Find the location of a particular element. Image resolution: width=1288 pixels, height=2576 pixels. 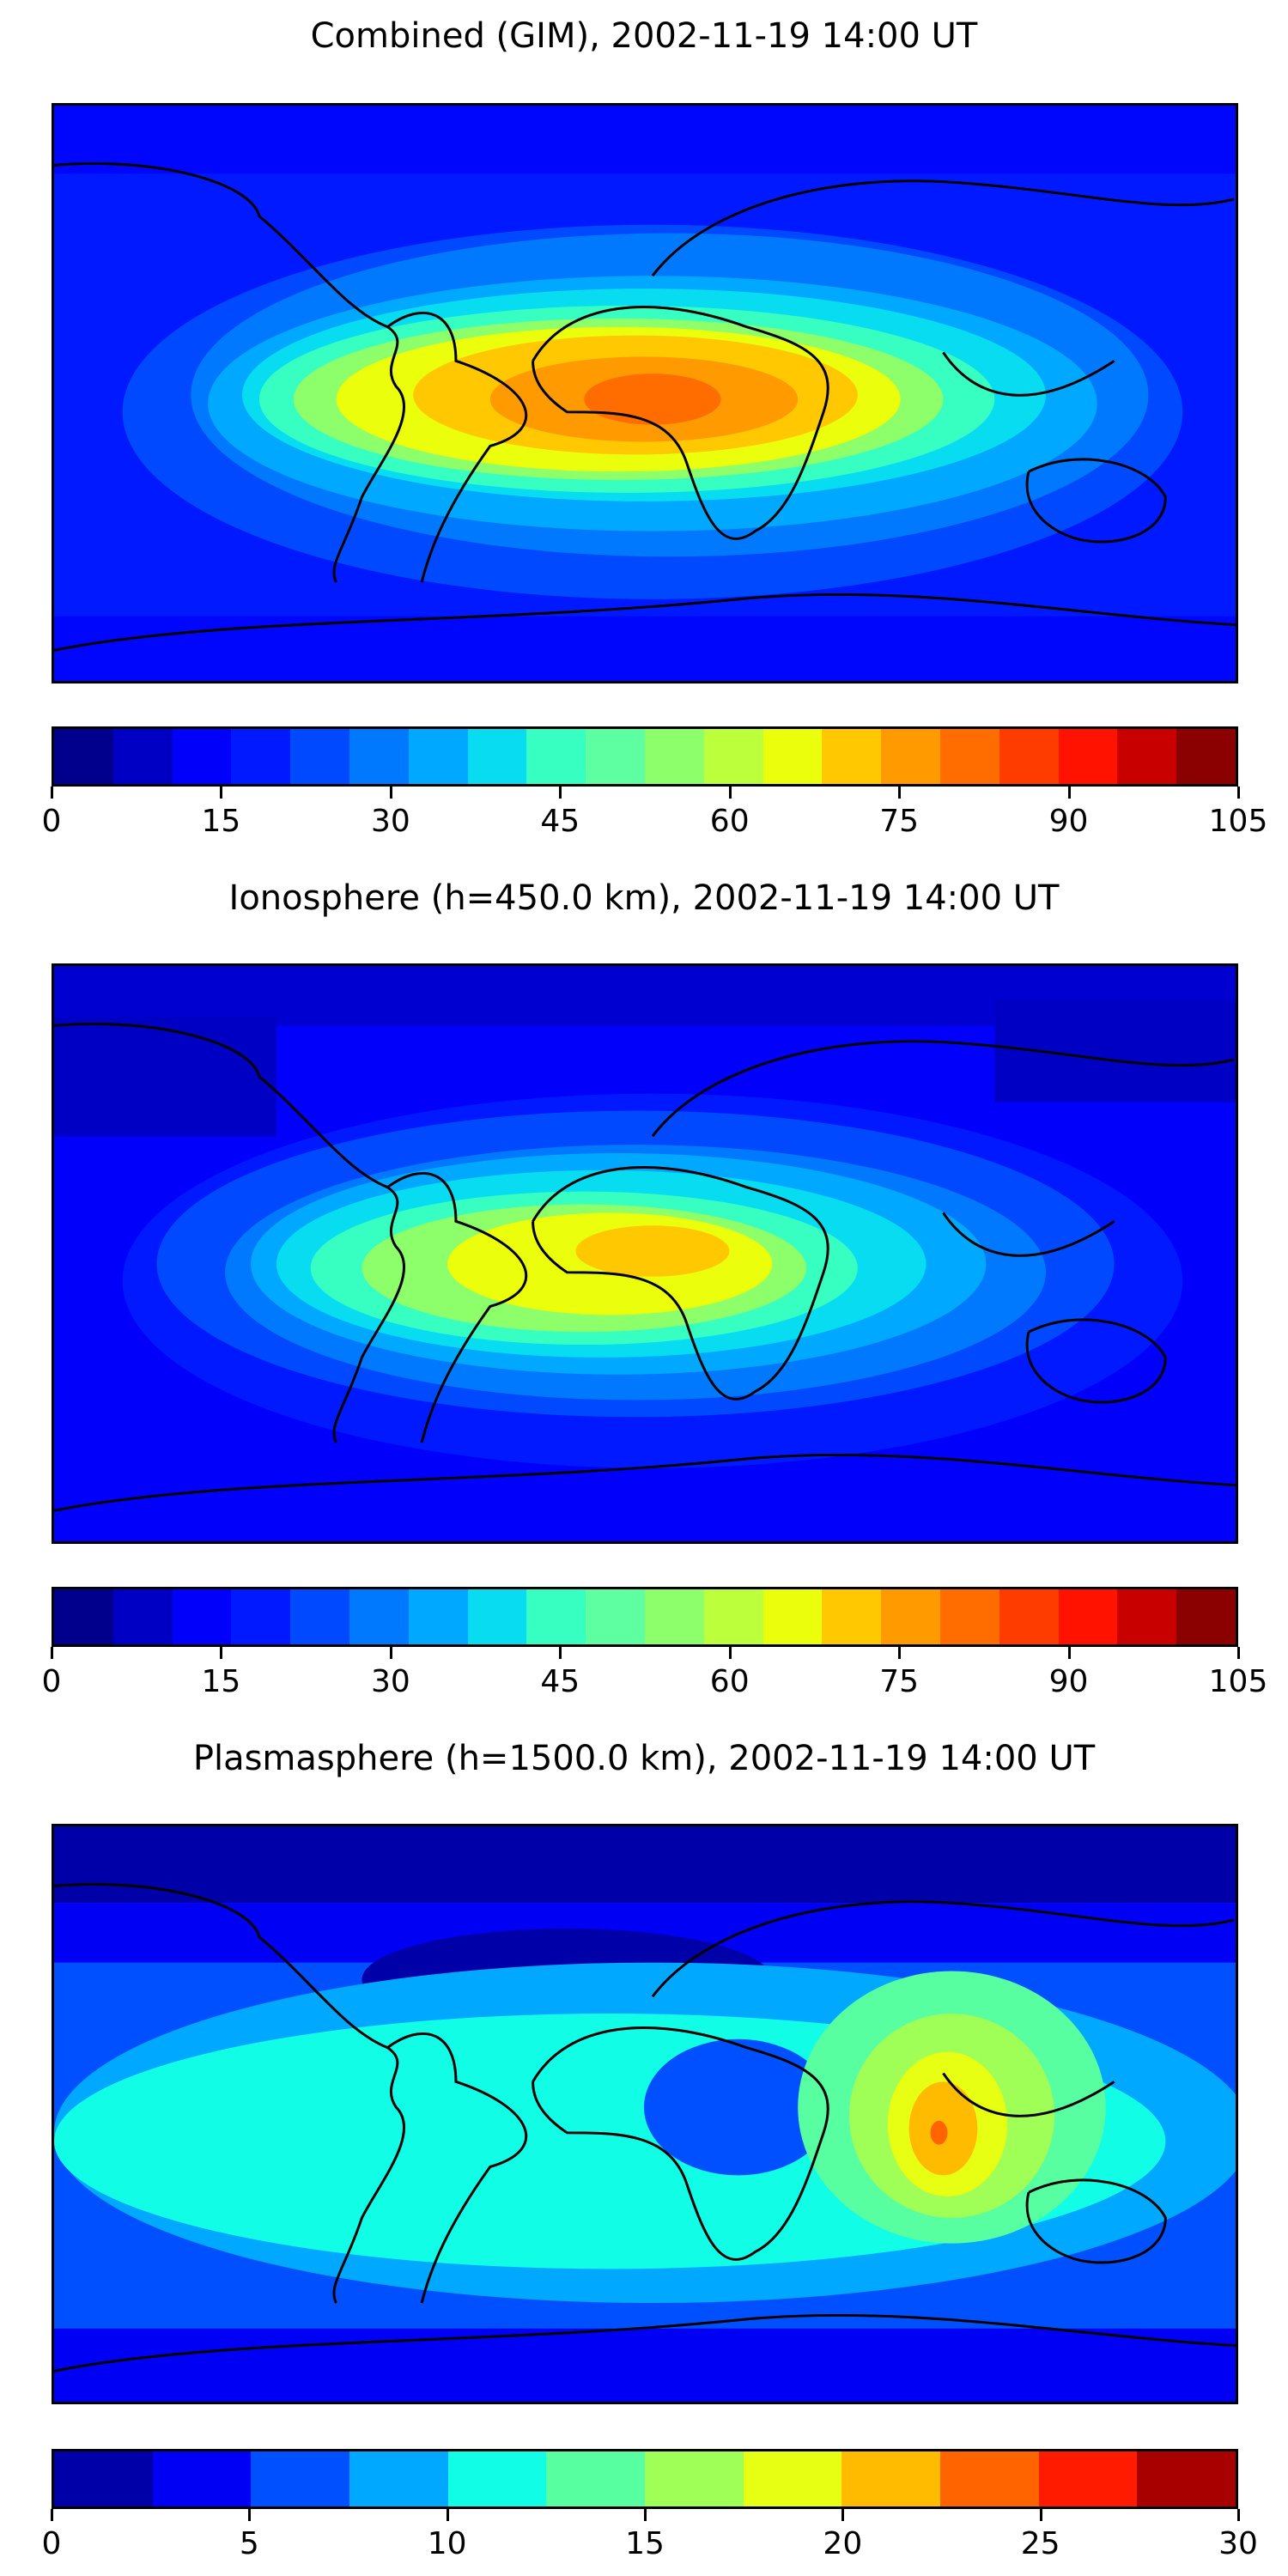

colorbar-tick-label: 10 is located at coordinates (447, 2544).